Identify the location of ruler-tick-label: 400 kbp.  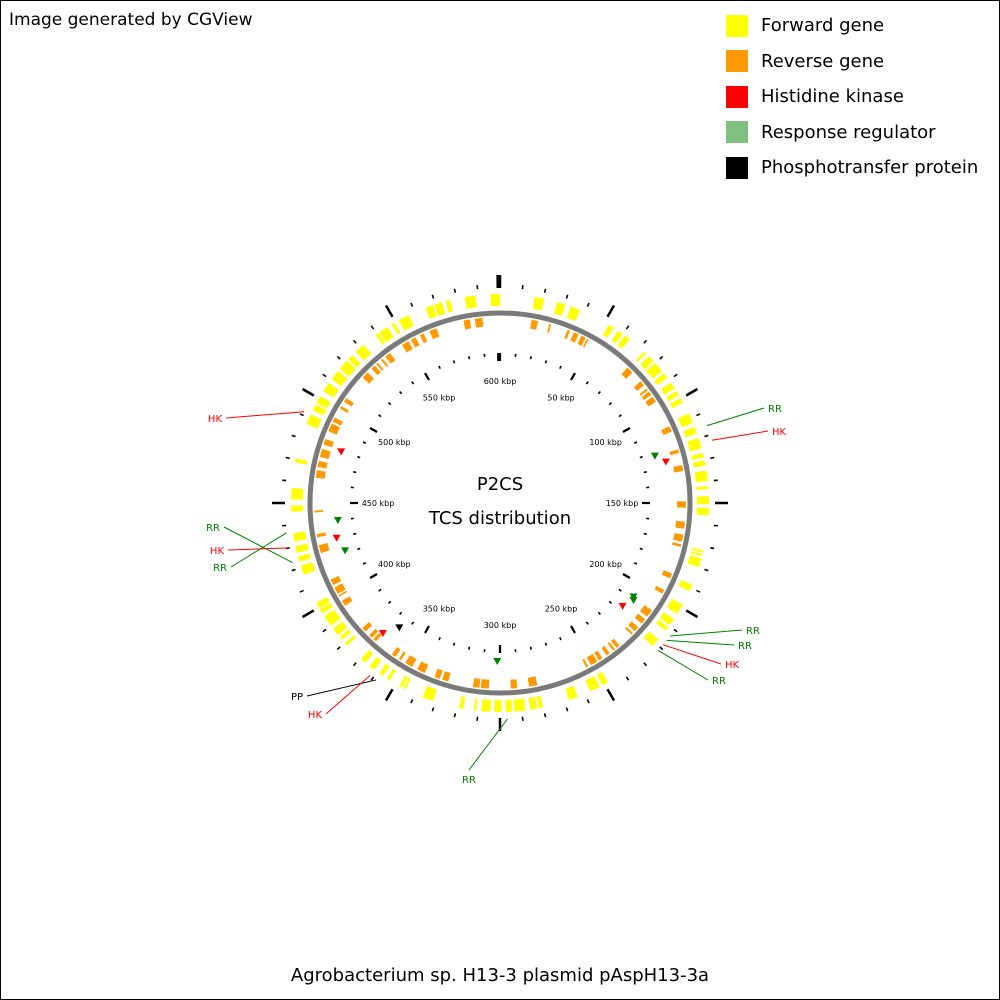
(394, 564).